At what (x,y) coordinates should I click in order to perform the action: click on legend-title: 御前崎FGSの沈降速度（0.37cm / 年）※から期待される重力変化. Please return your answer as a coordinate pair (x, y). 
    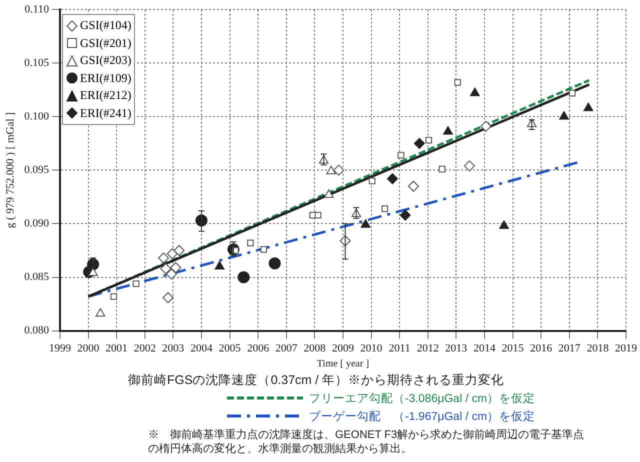
    Looking at the image, I should click on (317, 380).